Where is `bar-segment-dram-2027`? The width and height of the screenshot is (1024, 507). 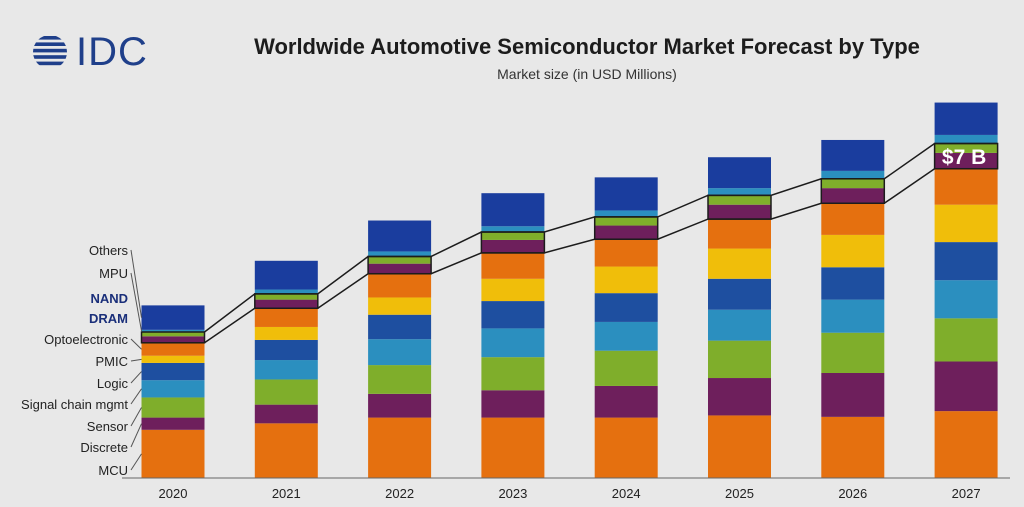 bar-segment-dram-2027 is located at coordinates (966, 160).